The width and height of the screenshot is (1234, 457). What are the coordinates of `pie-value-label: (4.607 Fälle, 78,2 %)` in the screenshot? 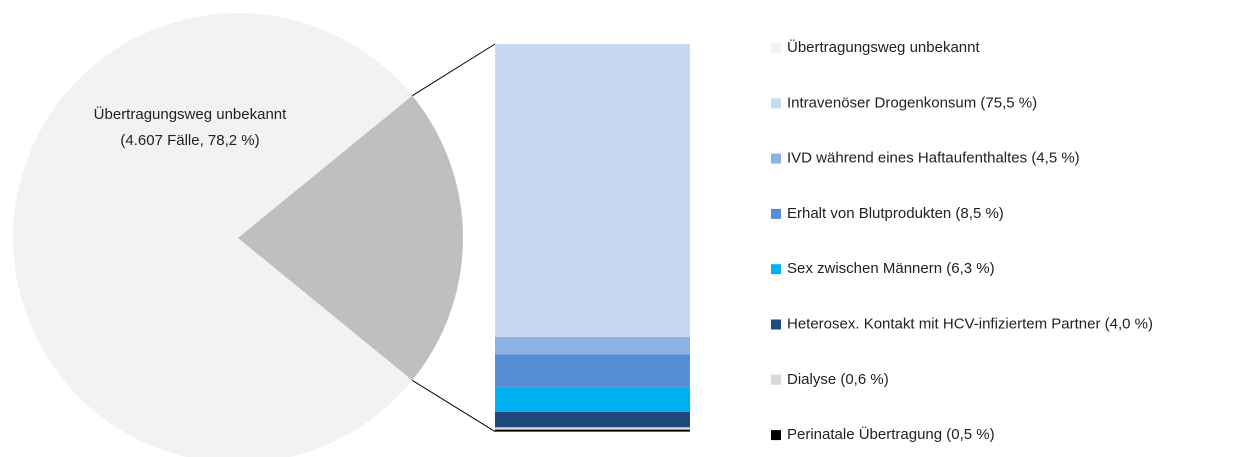 It's located at (189, 140).